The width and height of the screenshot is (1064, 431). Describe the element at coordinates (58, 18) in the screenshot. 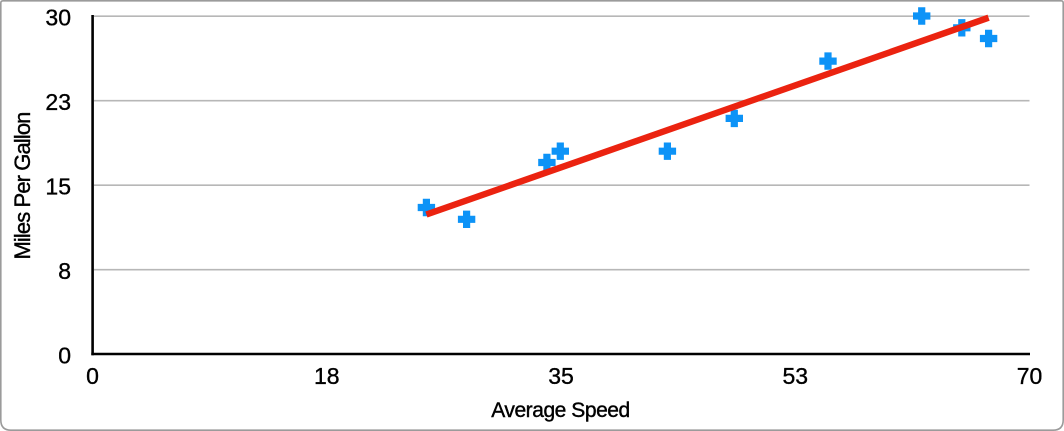

I see `svg-text: 30` at that location.